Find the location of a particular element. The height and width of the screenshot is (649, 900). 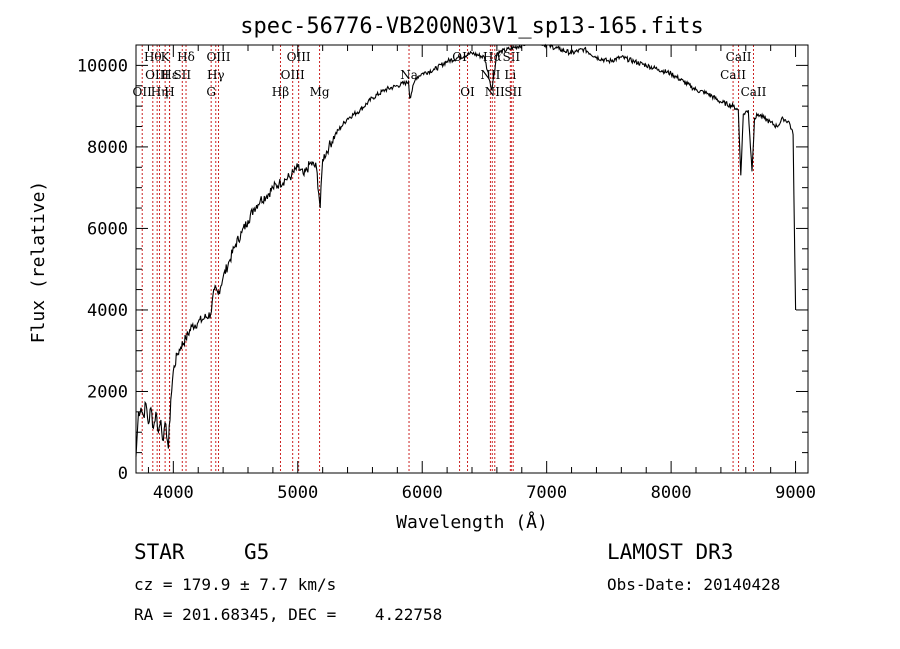

line-marker-label: OI is located at coordinates (467, 92).